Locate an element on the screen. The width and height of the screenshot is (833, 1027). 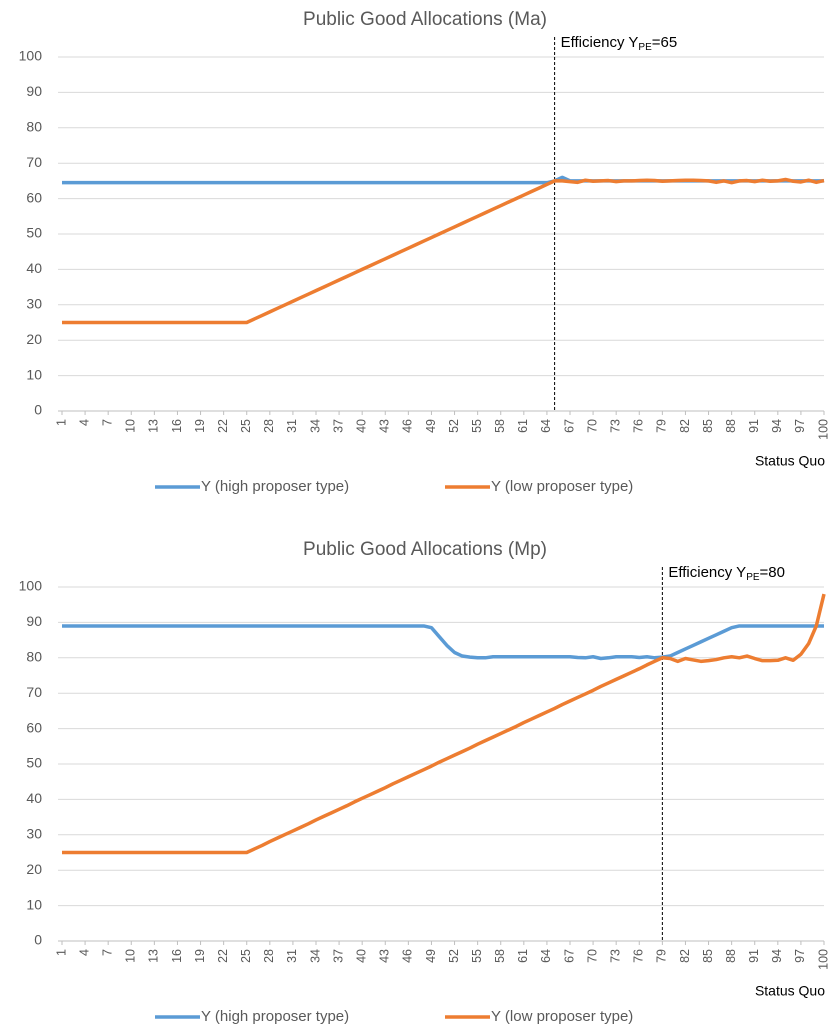
x-tick-label: 82 is located at coordinates (685, 426).